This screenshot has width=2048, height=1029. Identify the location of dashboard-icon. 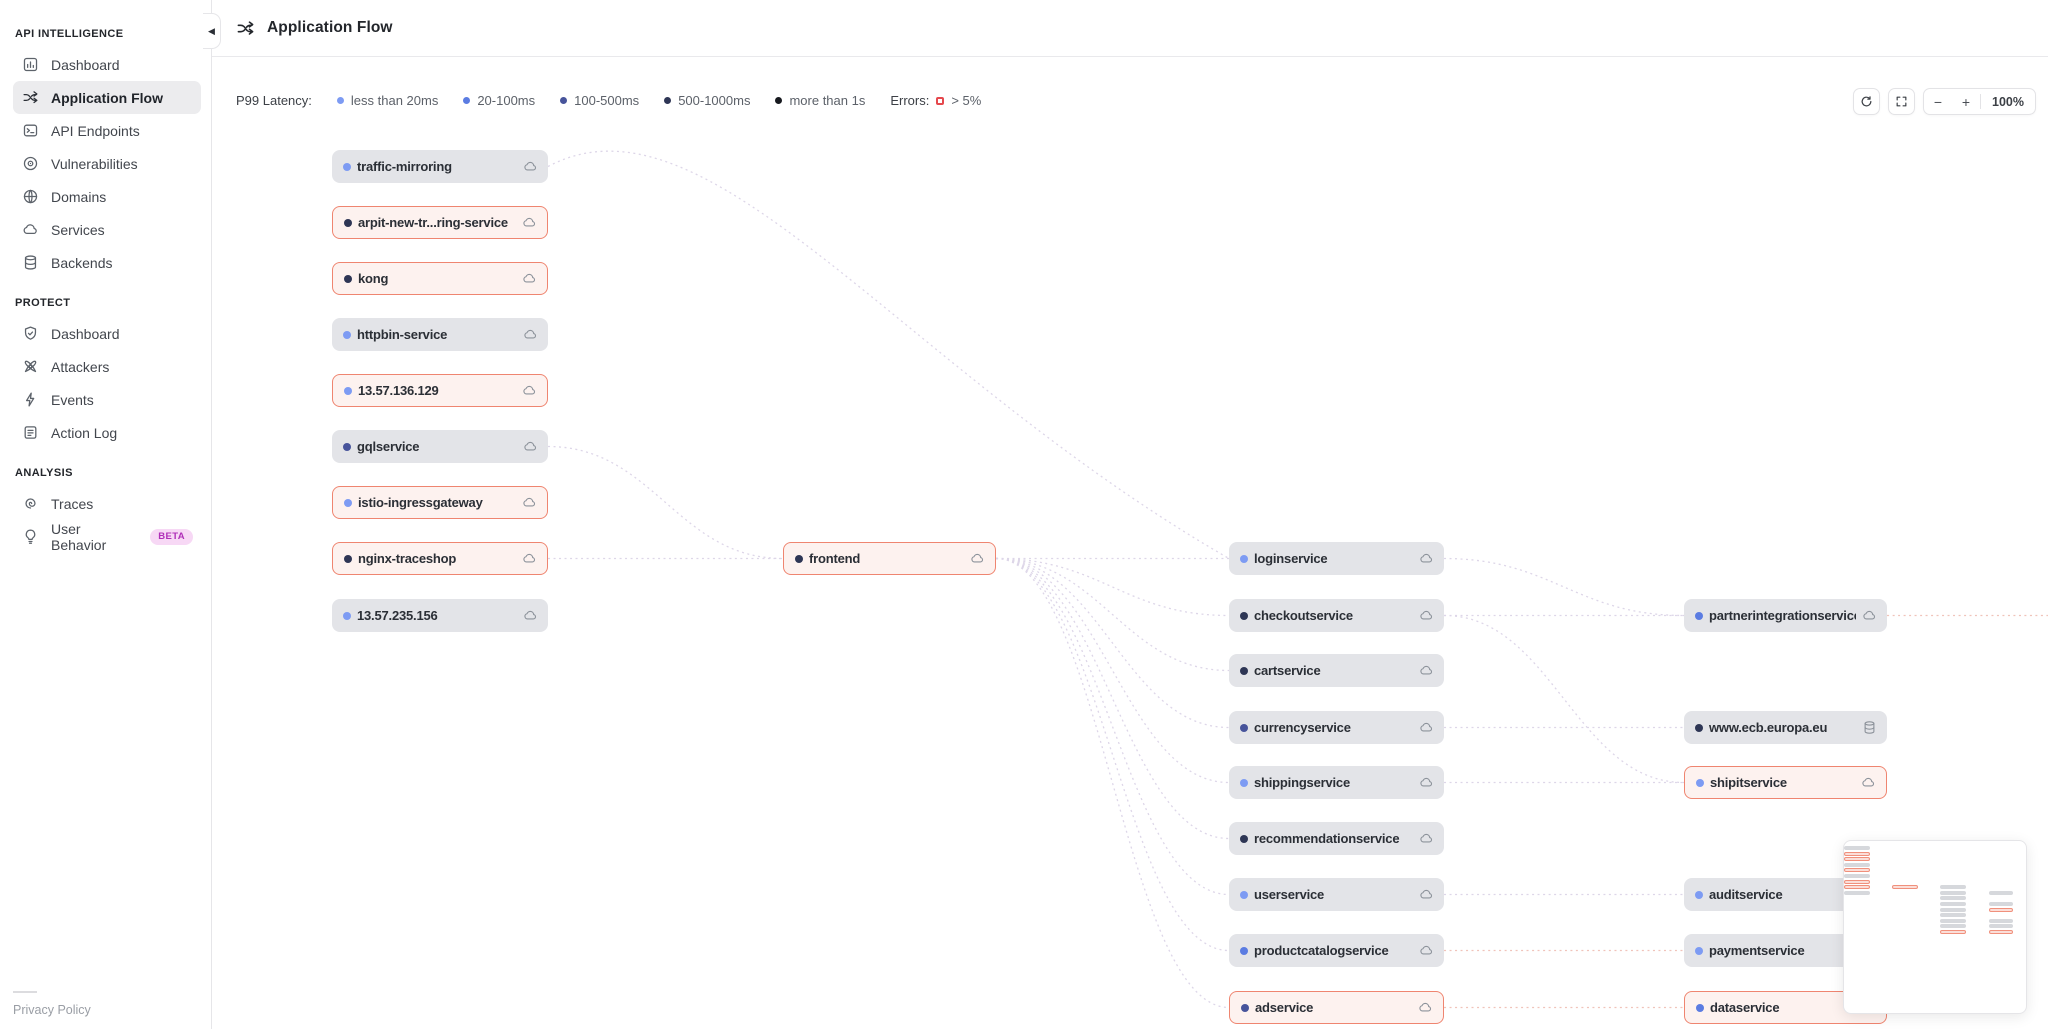
(30, 65).